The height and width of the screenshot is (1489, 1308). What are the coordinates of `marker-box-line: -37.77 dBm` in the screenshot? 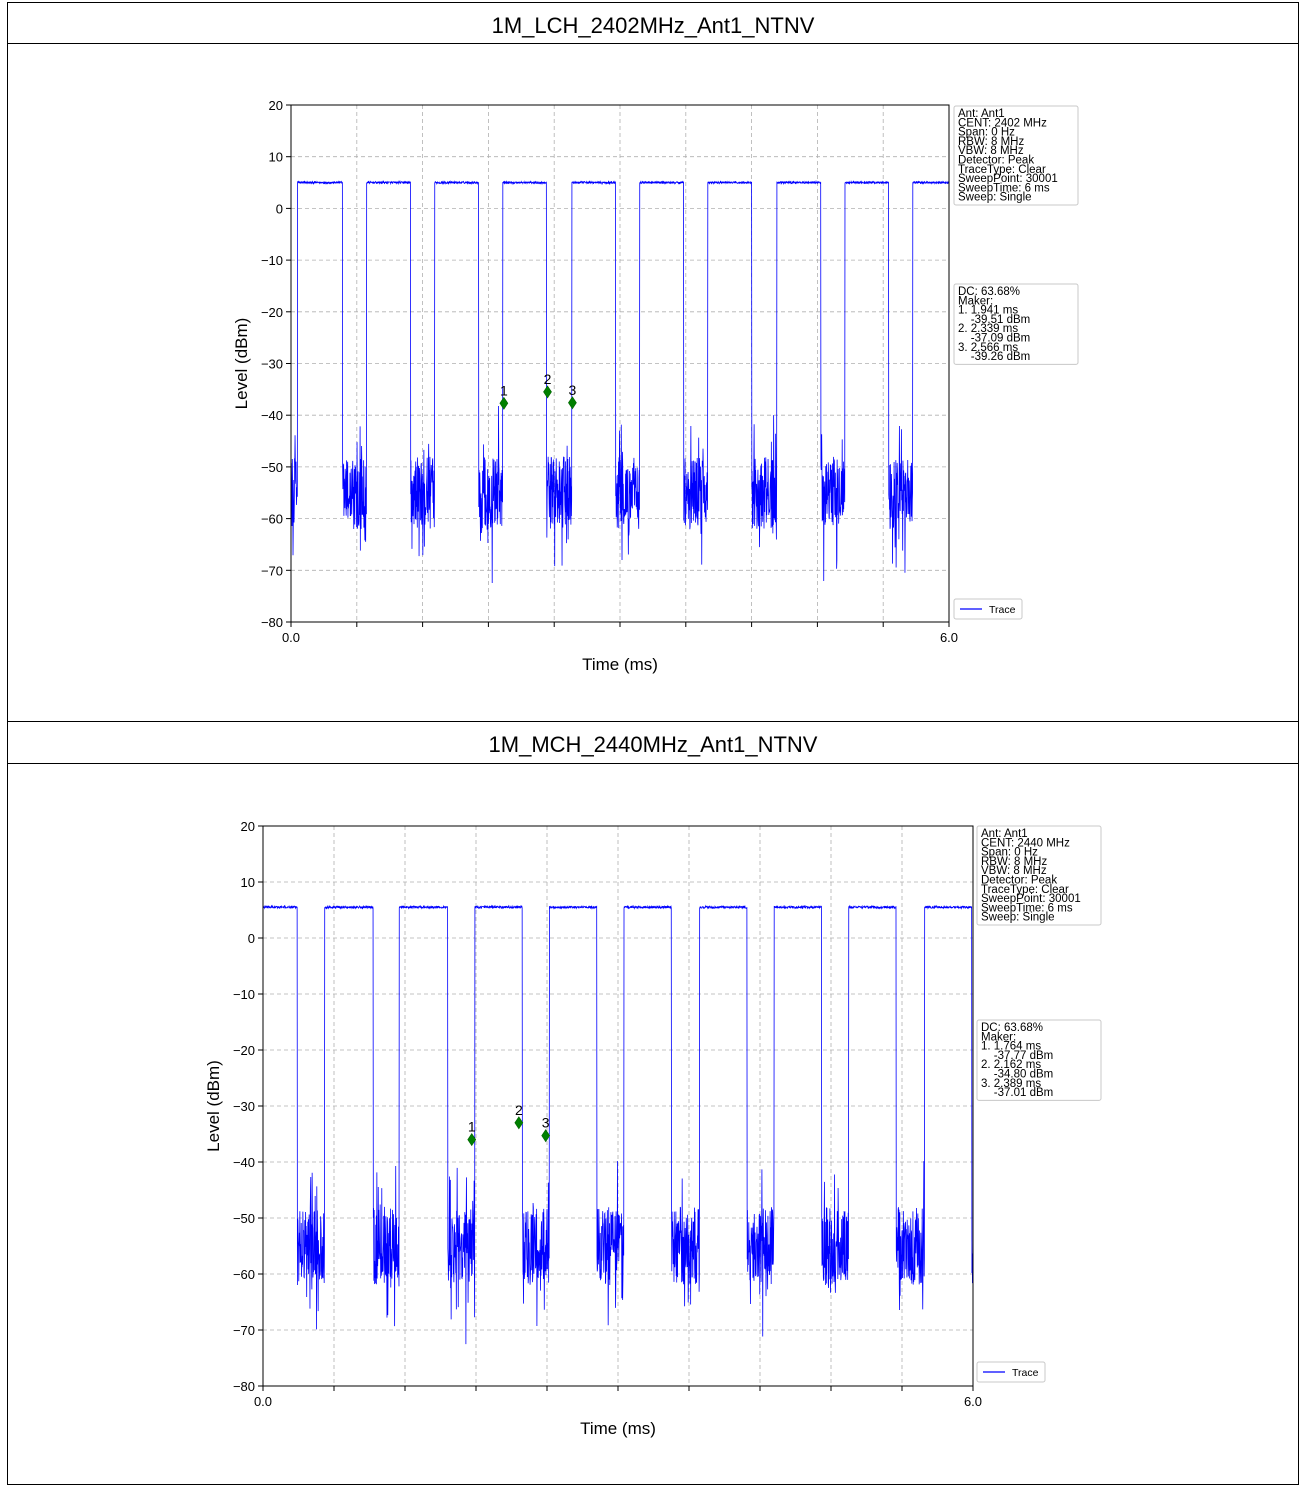 It's located at (1017, 1056).